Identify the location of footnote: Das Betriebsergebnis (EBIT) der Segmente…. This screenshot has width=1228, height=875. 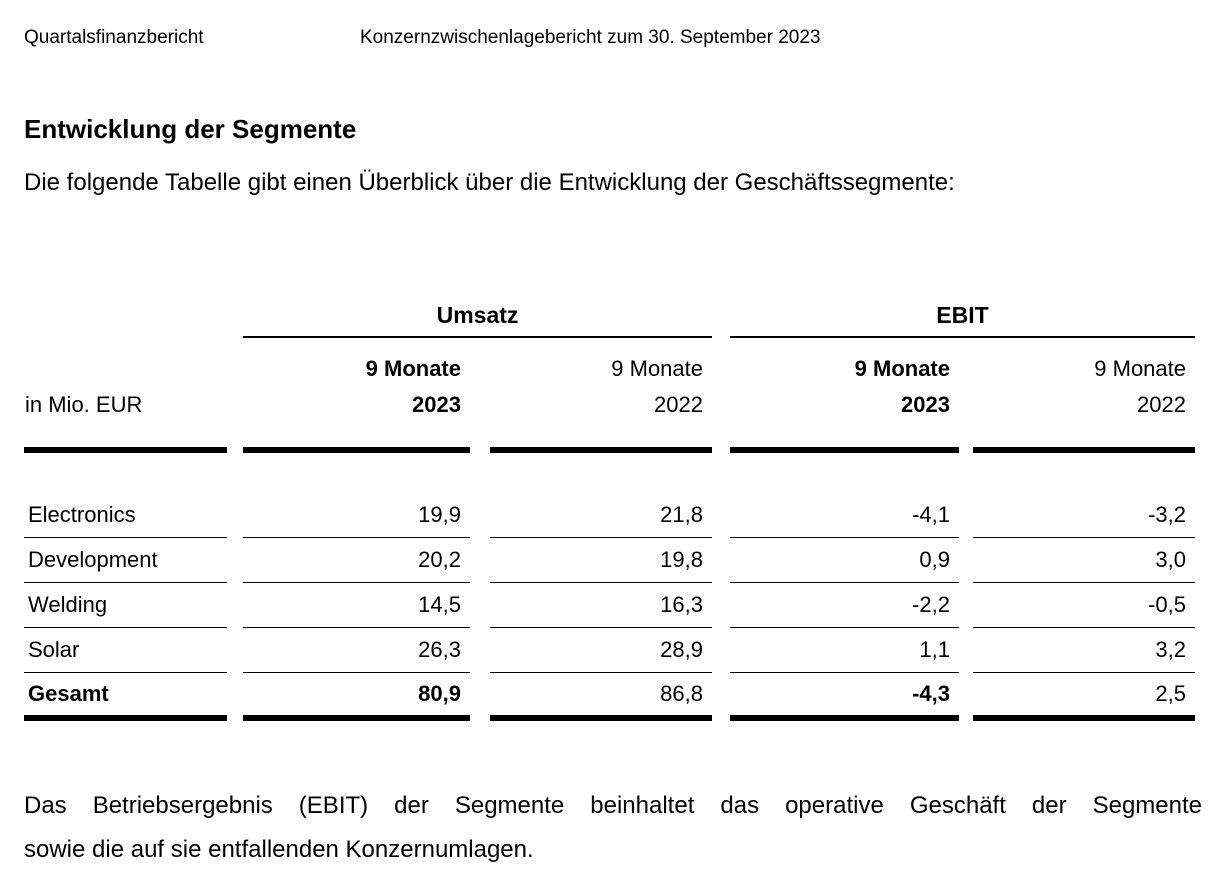
(613, 828).